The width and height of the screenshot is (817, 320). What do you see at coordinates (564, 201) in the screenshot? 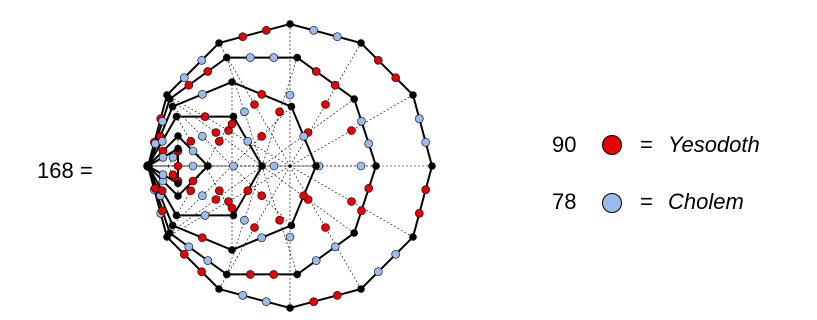
I see `cholem-count: 78` at bounding box center [564, 201].